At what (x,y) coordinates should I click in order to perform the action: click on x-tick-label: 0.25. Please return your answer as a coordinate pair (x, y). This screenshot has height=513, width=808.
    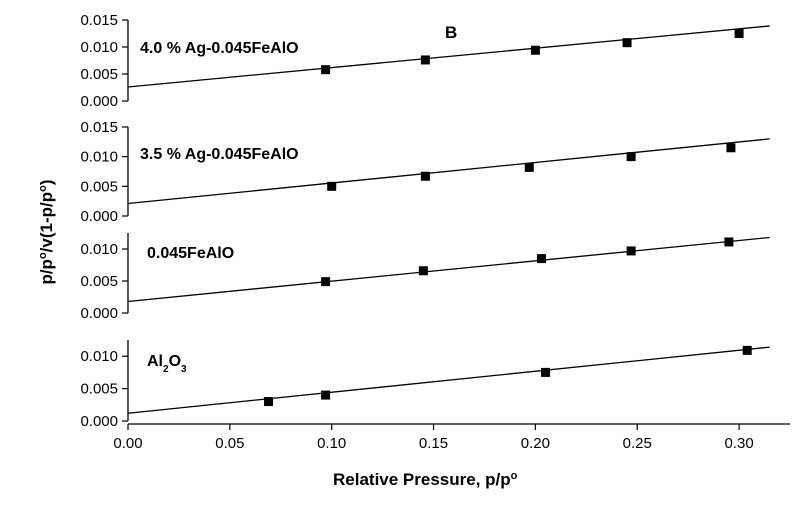
    Looking at the image, I should click on (637, 443).